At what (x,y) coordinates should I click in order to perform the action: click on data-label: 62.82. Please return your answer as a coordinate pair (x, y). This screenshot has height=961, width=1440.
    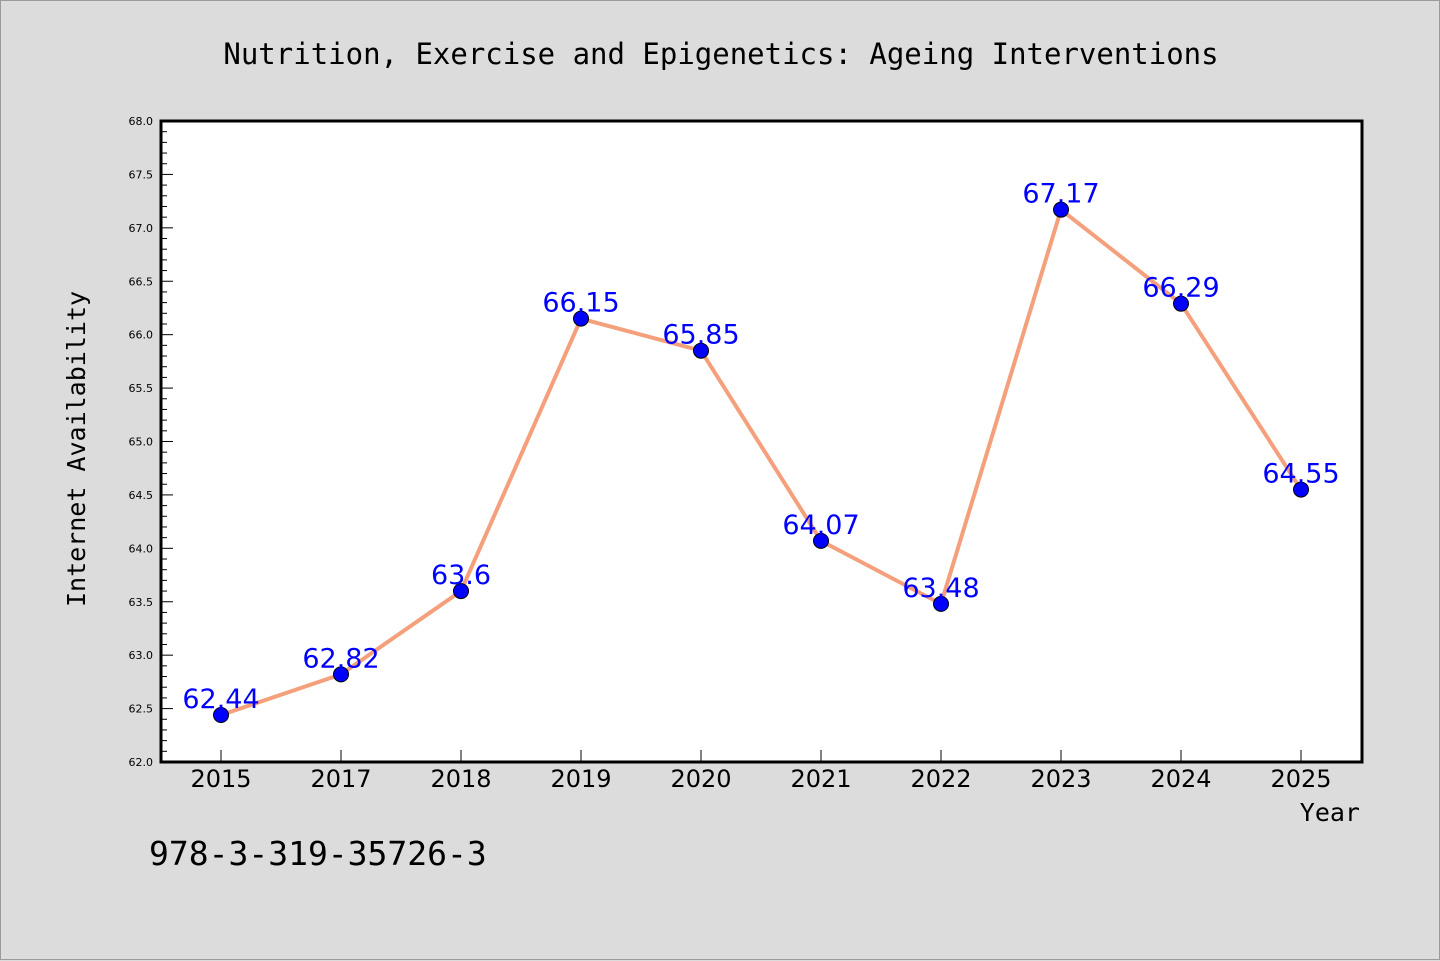
    Looking at the image, I should click on (340, 658).